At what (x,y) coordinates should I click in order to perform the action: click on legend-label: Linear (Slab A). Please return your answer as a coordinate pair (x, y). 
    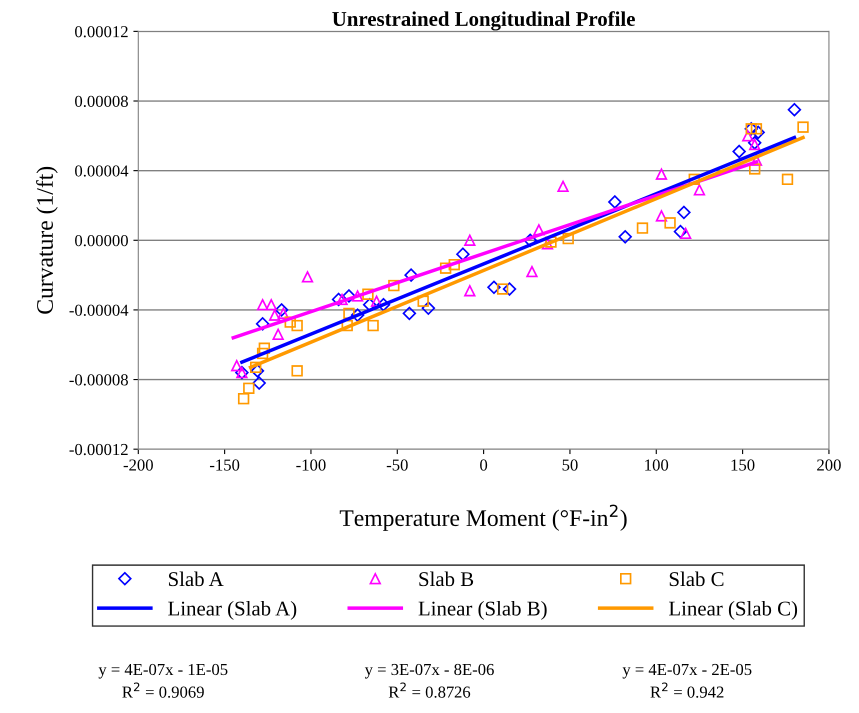
    Looking at the image, I should click on (232, 610).